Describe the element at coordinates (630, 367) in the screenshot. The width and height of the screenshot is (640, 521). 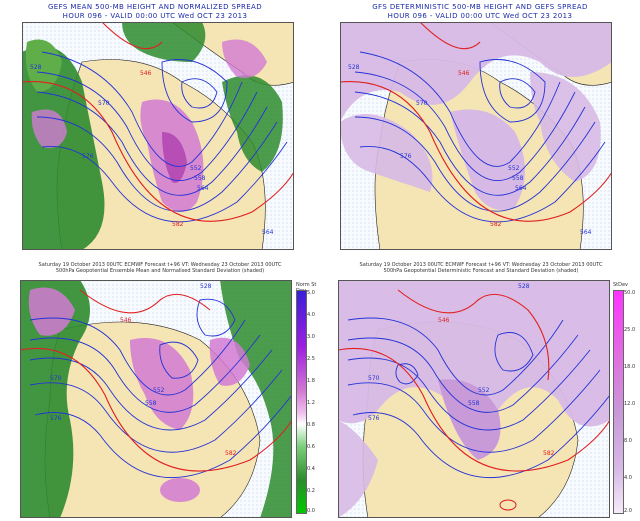
I see `colorbar-label: 18.0` at that location.